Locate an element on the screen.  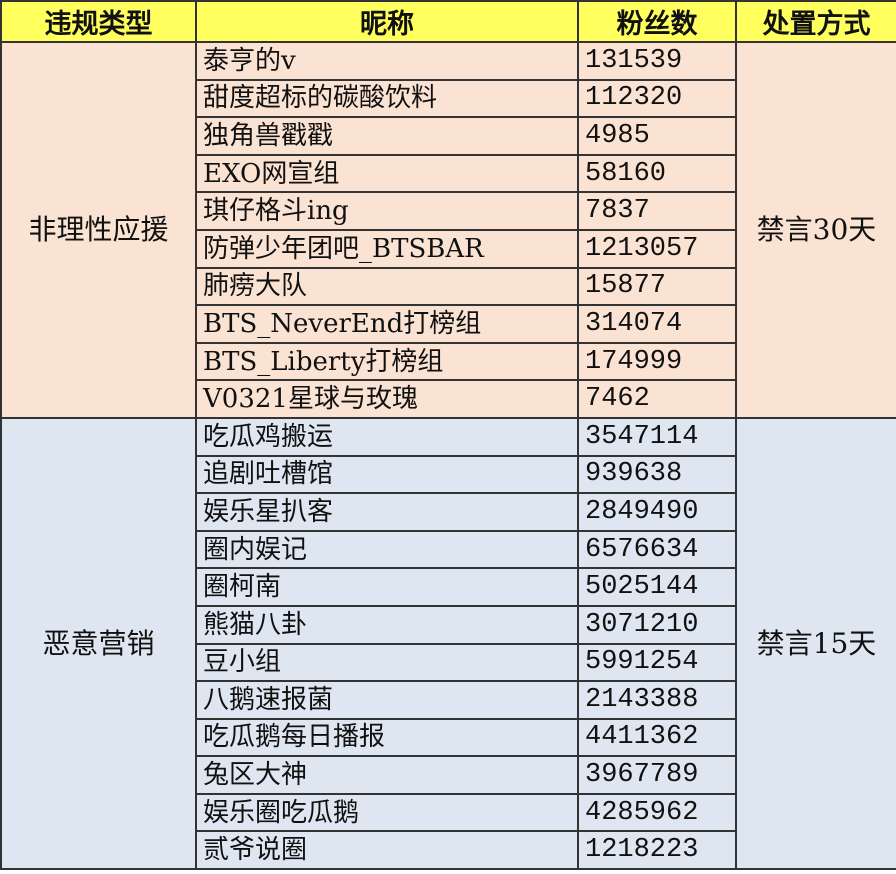
fans-cell: 6576634 is located at coordinates (657, 549).